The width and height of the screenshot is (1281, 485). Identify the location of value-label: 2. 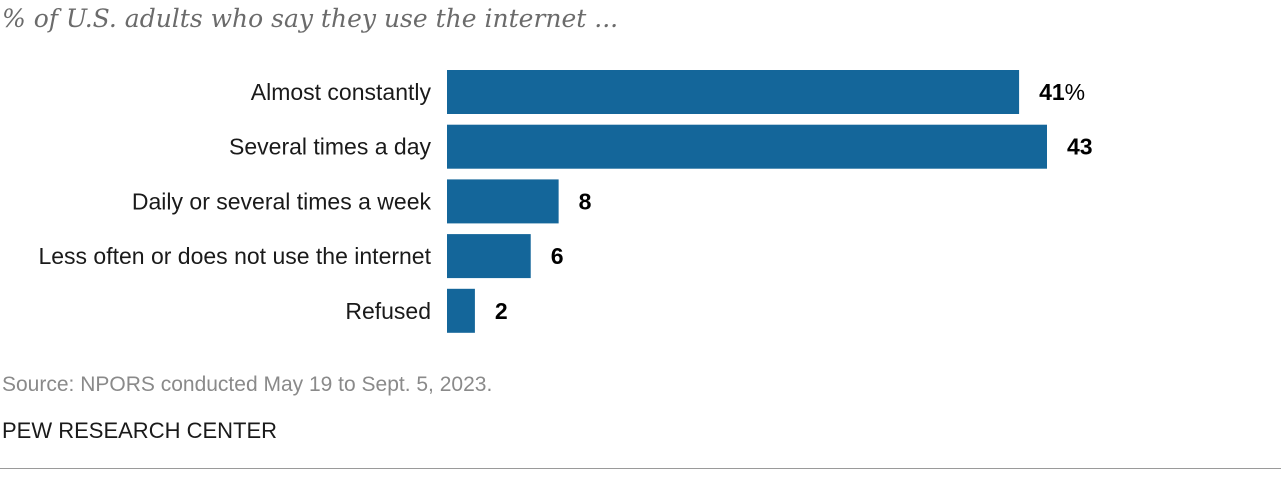
(501, 311).